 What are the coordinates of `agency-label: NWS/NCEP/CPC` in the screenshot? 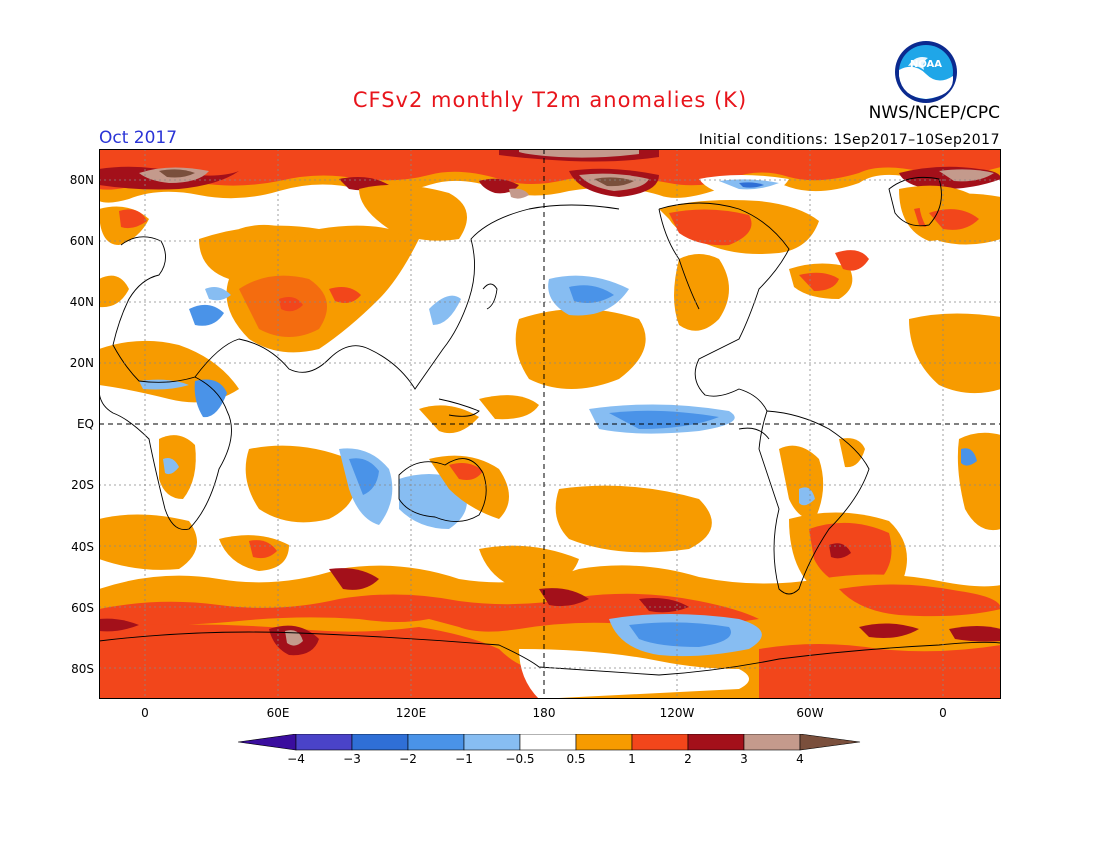 It's located at (934, 113).